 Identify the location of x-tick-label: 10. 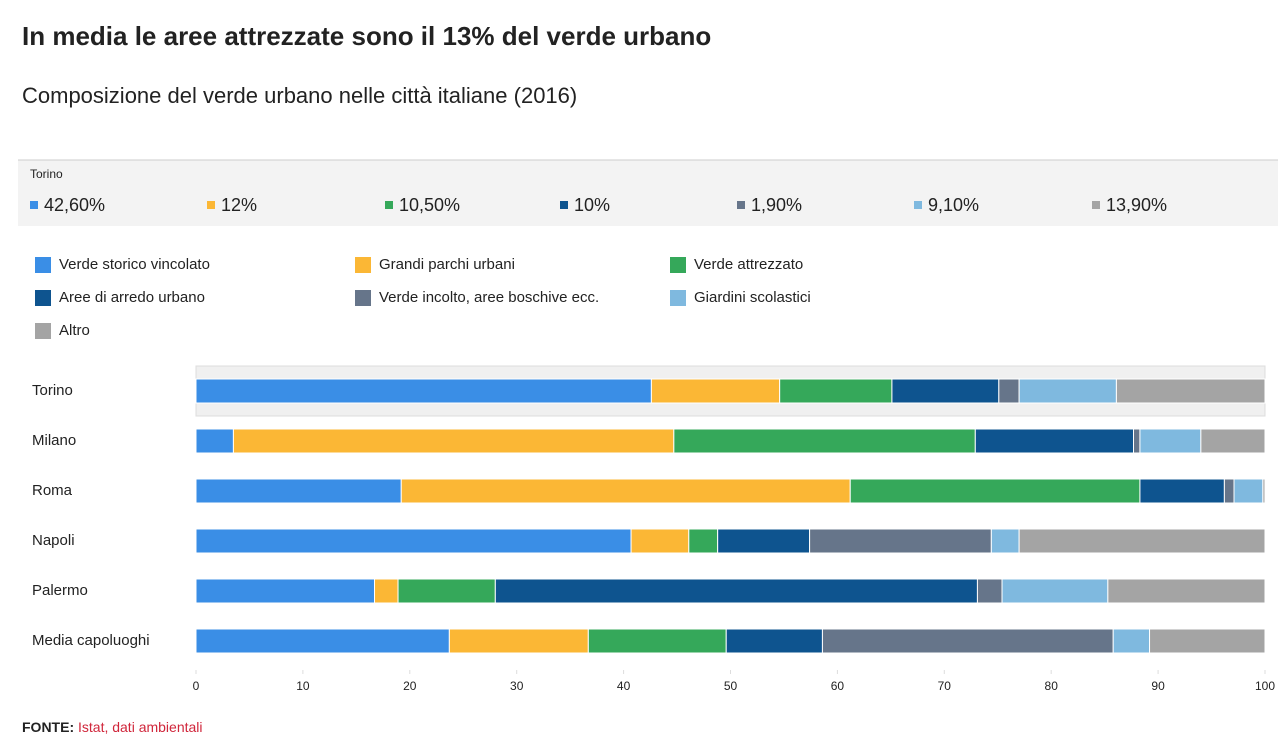
(303, 686).